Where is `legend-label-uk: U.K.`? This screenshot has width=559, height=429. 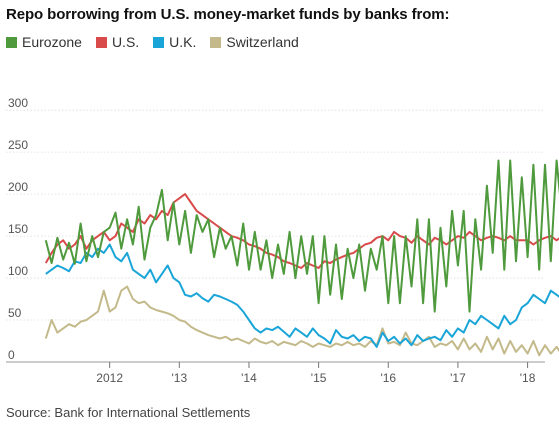
legend-label-uk: U.K. is located at coordinates (183, 42).